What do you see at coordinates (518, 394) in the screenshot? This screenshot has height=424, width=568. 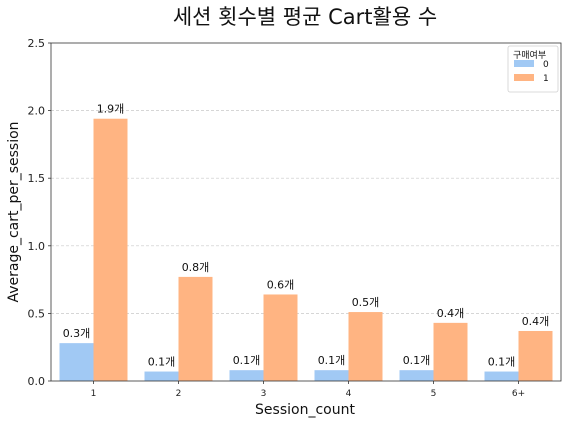 I see `x-tick-label: 6+` at bounding box center [518, 394].